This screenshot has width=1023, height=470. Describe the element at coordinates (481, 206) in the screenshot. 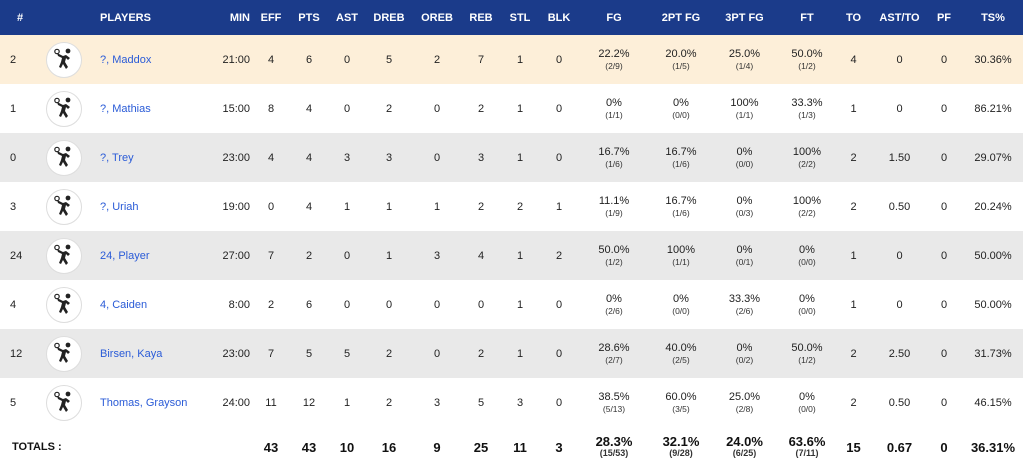

I see `player-reb: 2` at that location.